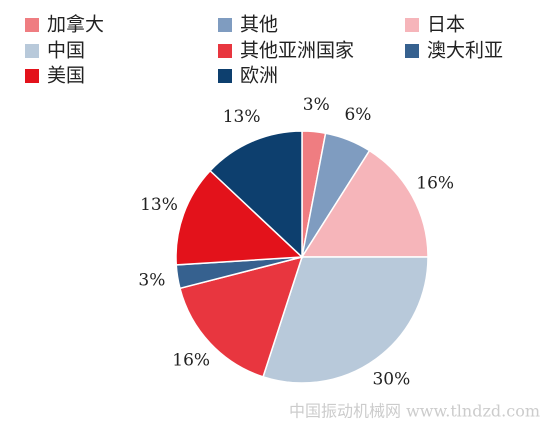 This screenshot has width=550, height=429. What do you see at coordinates (391, 379) in the screenshot?
I see `data-label: 30%` at bounding box center [391, 379].